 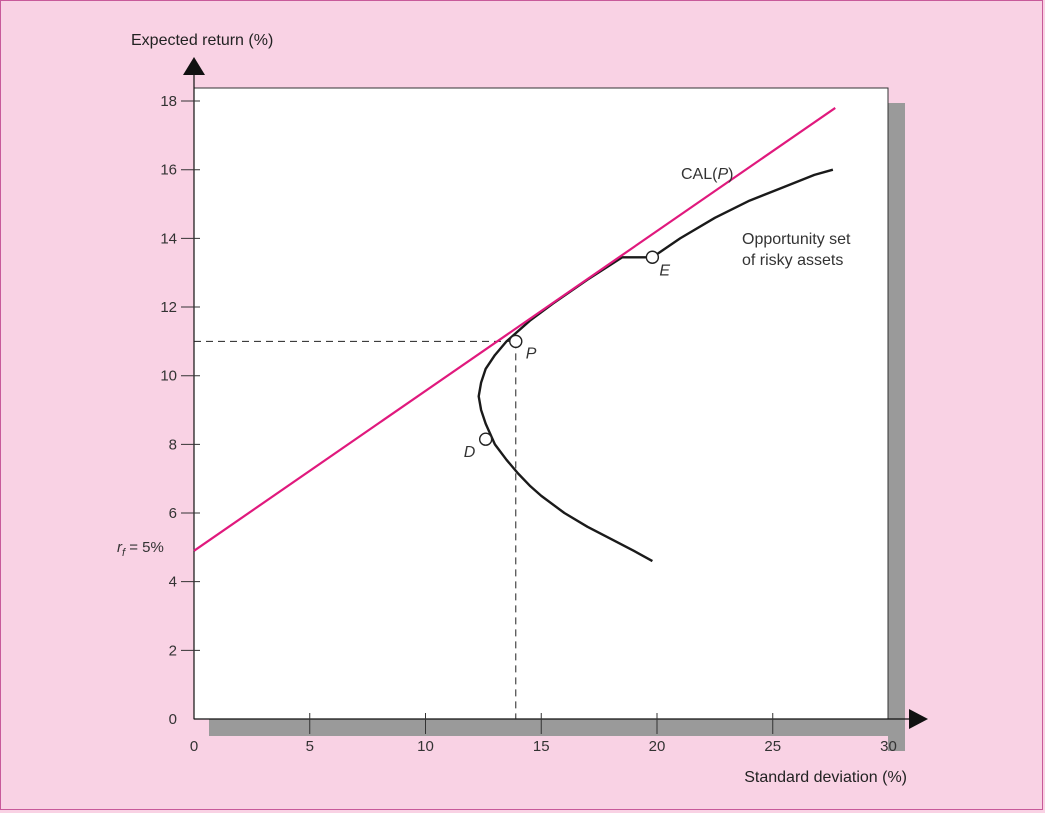 I want to click on x-tick-label-30: 30, so click(x=888, y=746).